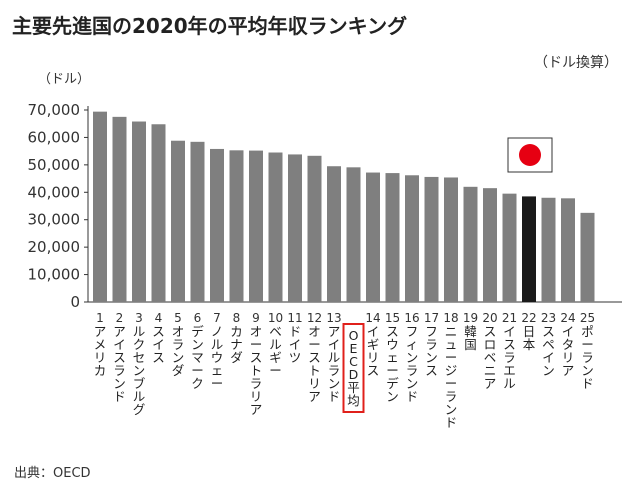  What do you see at coordinates (567, 318) in the screenshot?
I see `rank-label: 24` at bounding box center [567, 318].